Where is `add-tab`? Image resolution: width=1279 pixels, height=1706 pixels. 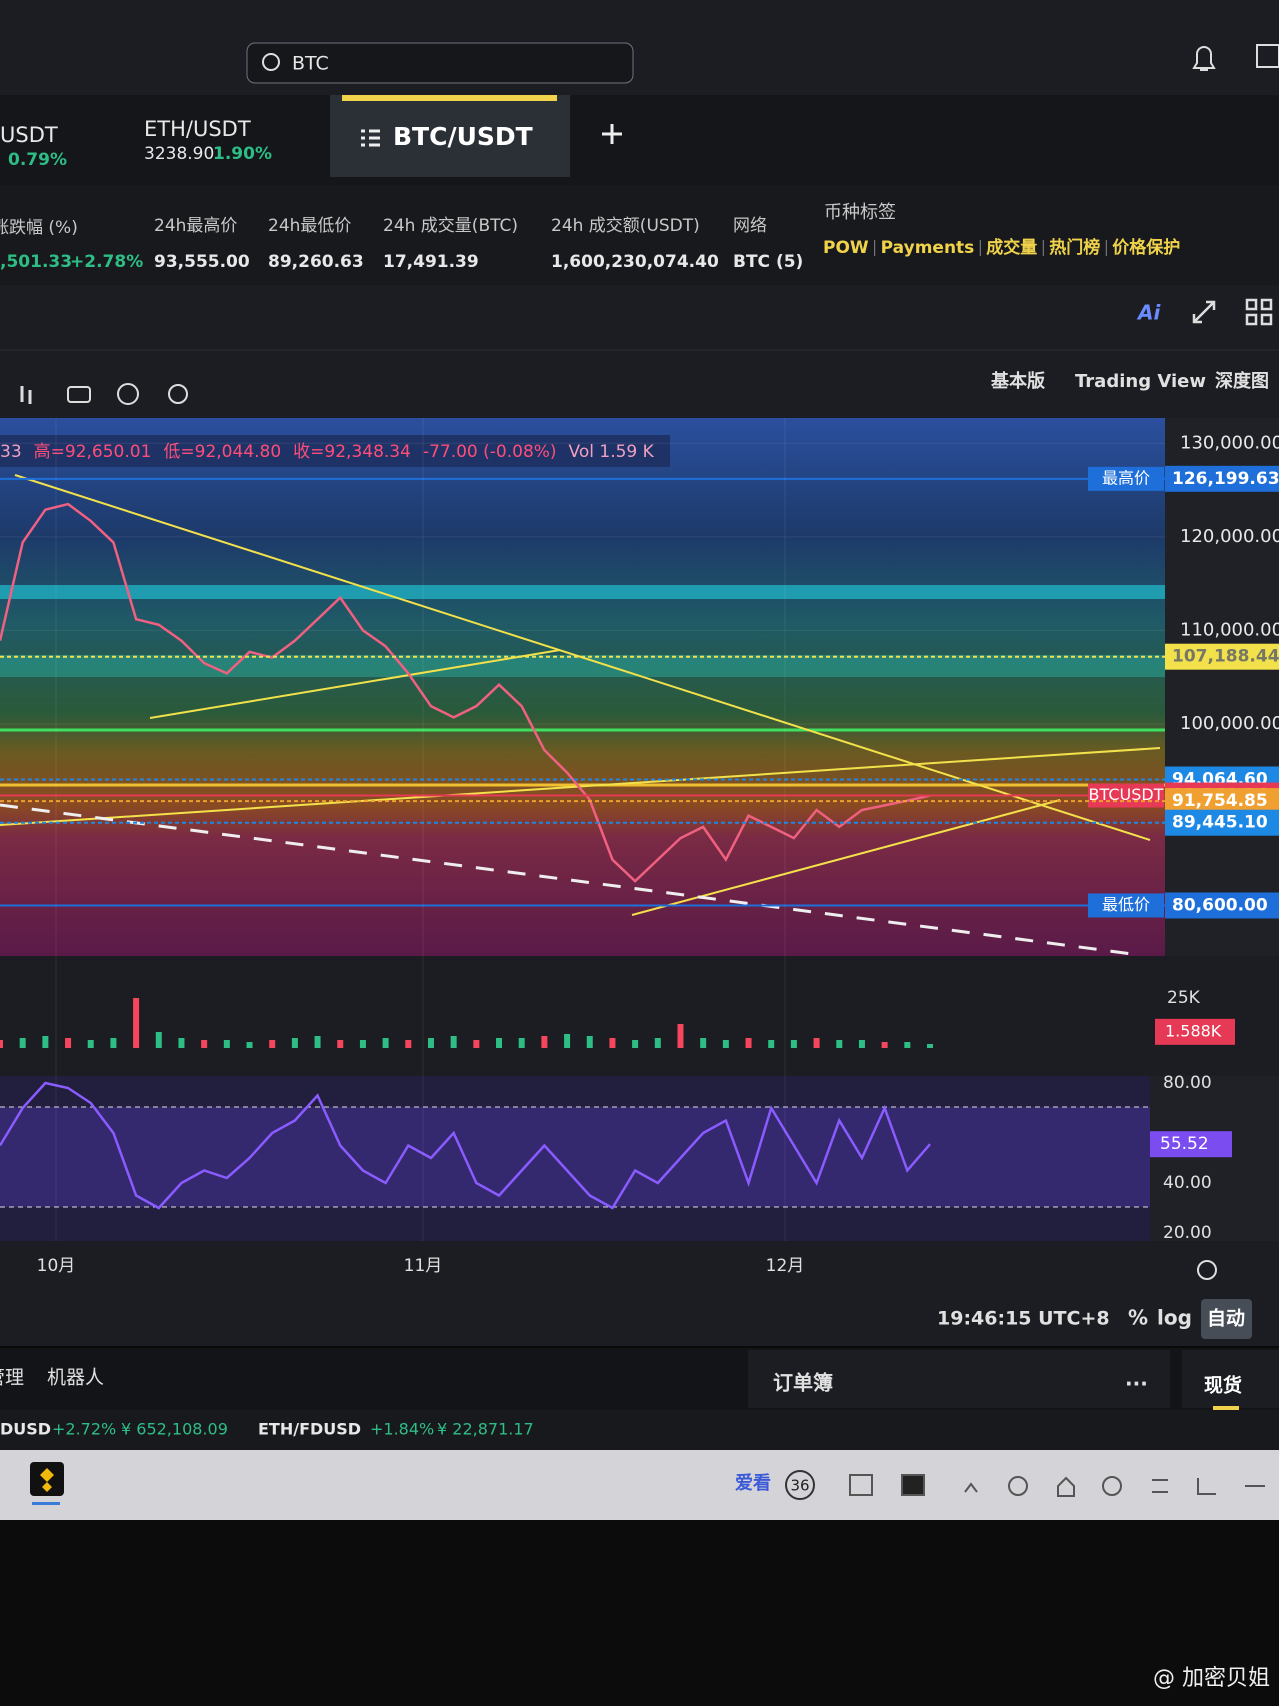 add-tab is located at coordinates (612, 134).